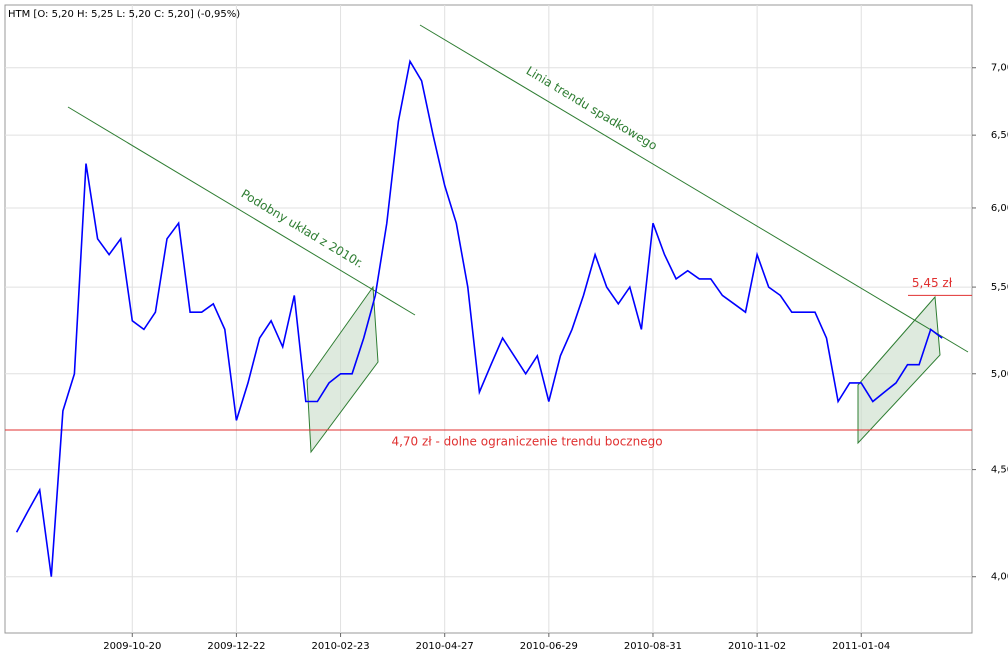 This screenshot has width=1008, height=658. Describe the element at coordinates (861, 646) in the screenshot. I see `x-tick-label: 2011-01-04` at that location.